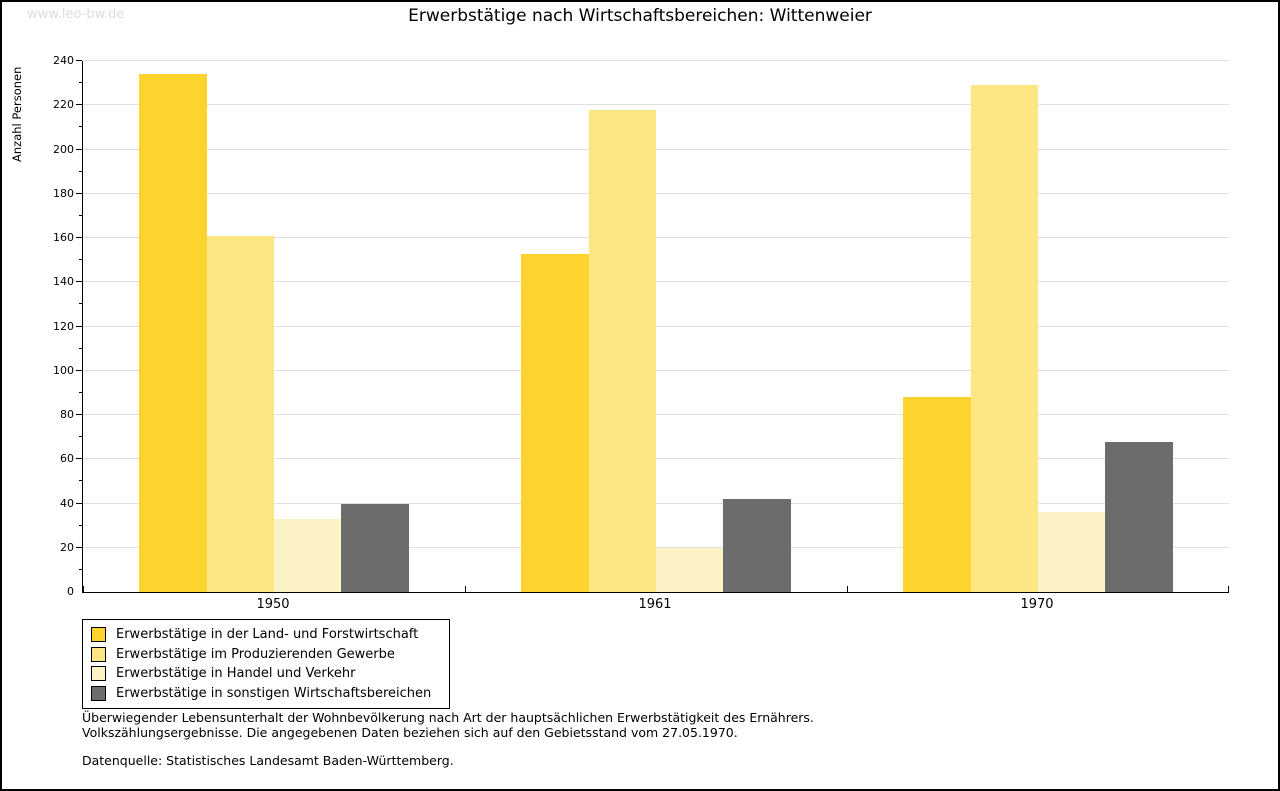 This screenshot has width=1280, height=791. I want to click on x-category-label-1970: 1970, so click(1037, 604).